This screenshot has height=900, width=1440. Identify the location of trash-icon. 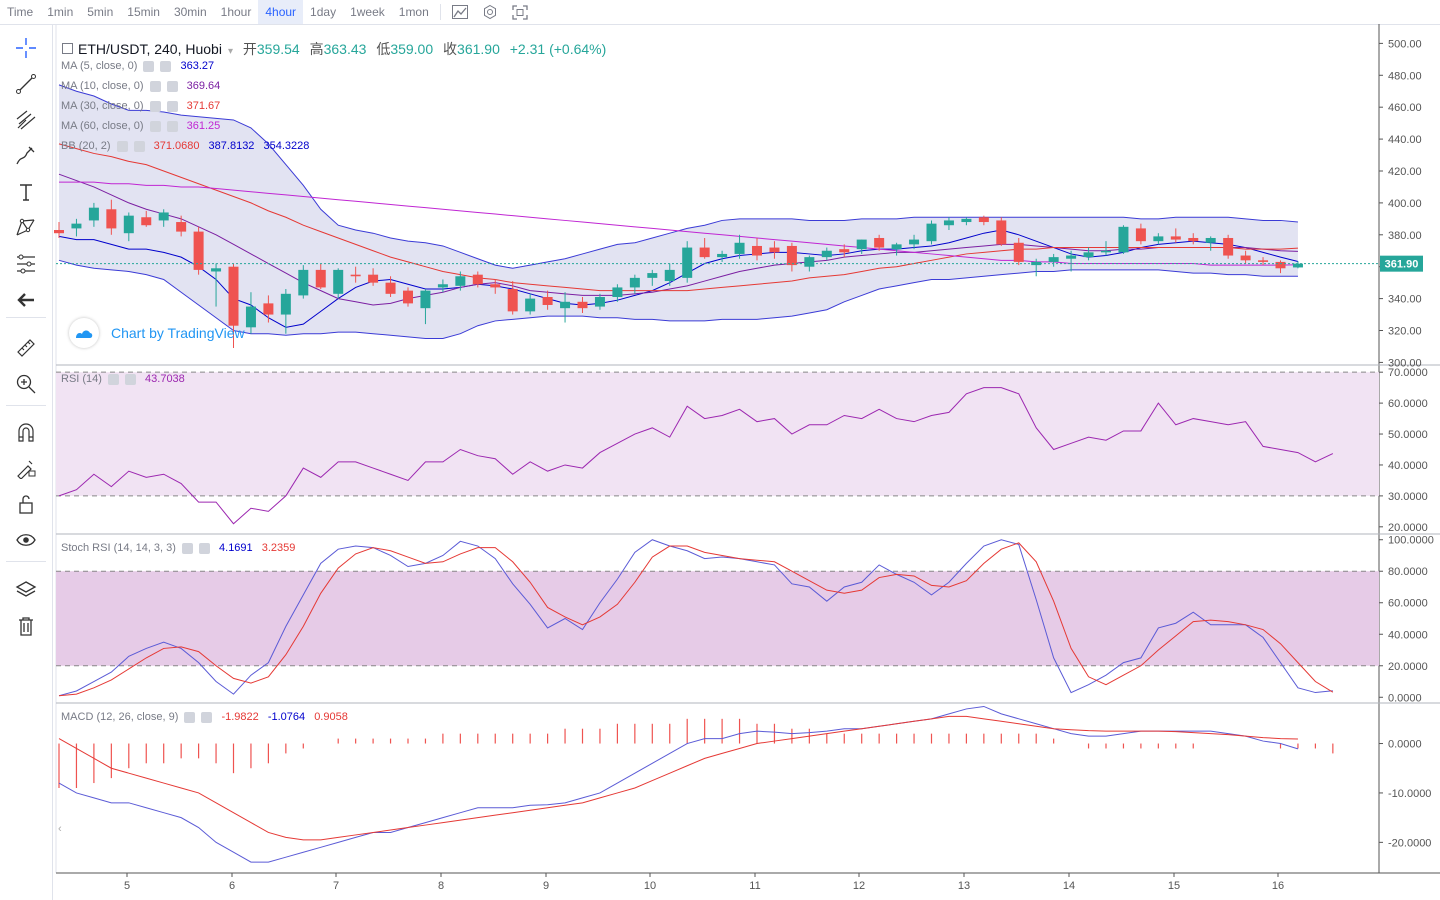
(26, 626).